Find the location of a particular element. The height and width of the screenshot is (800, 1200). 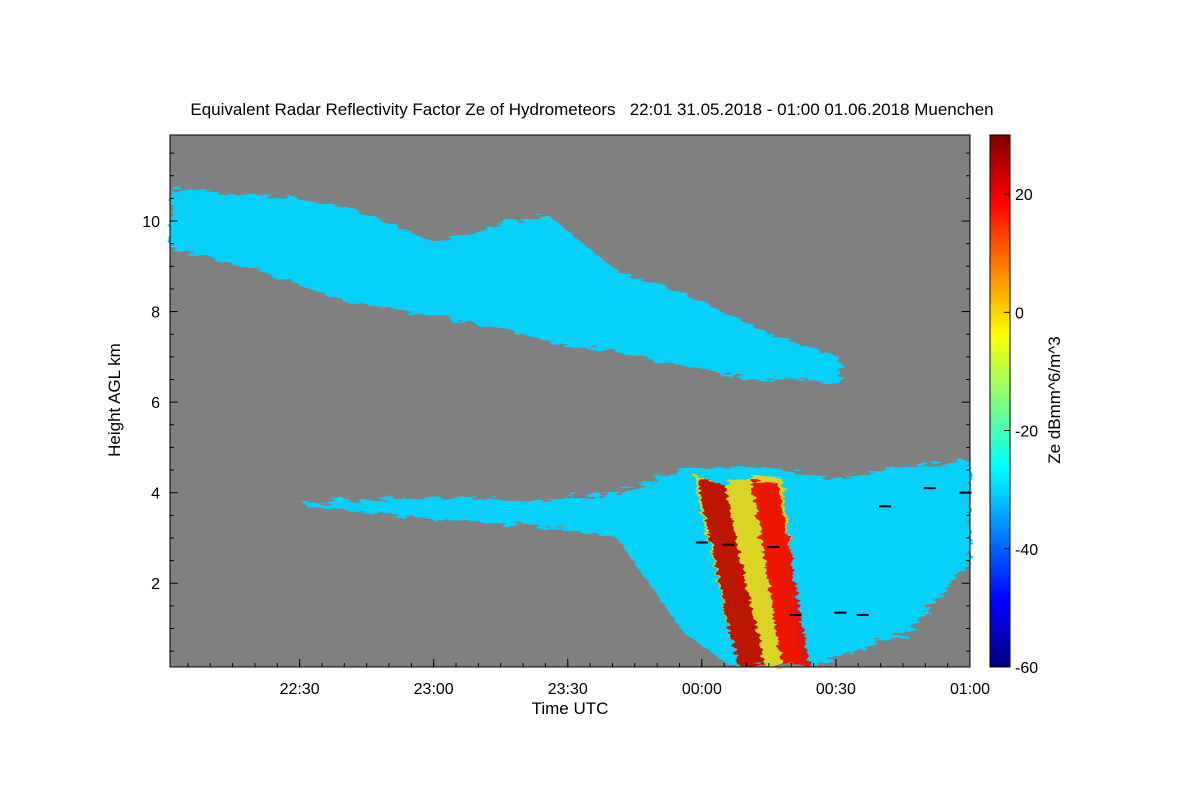

colorbar: 20 0 -20 -40 -60 Ze dBmm^6/m^3 is located at coordinates (1026, 405).